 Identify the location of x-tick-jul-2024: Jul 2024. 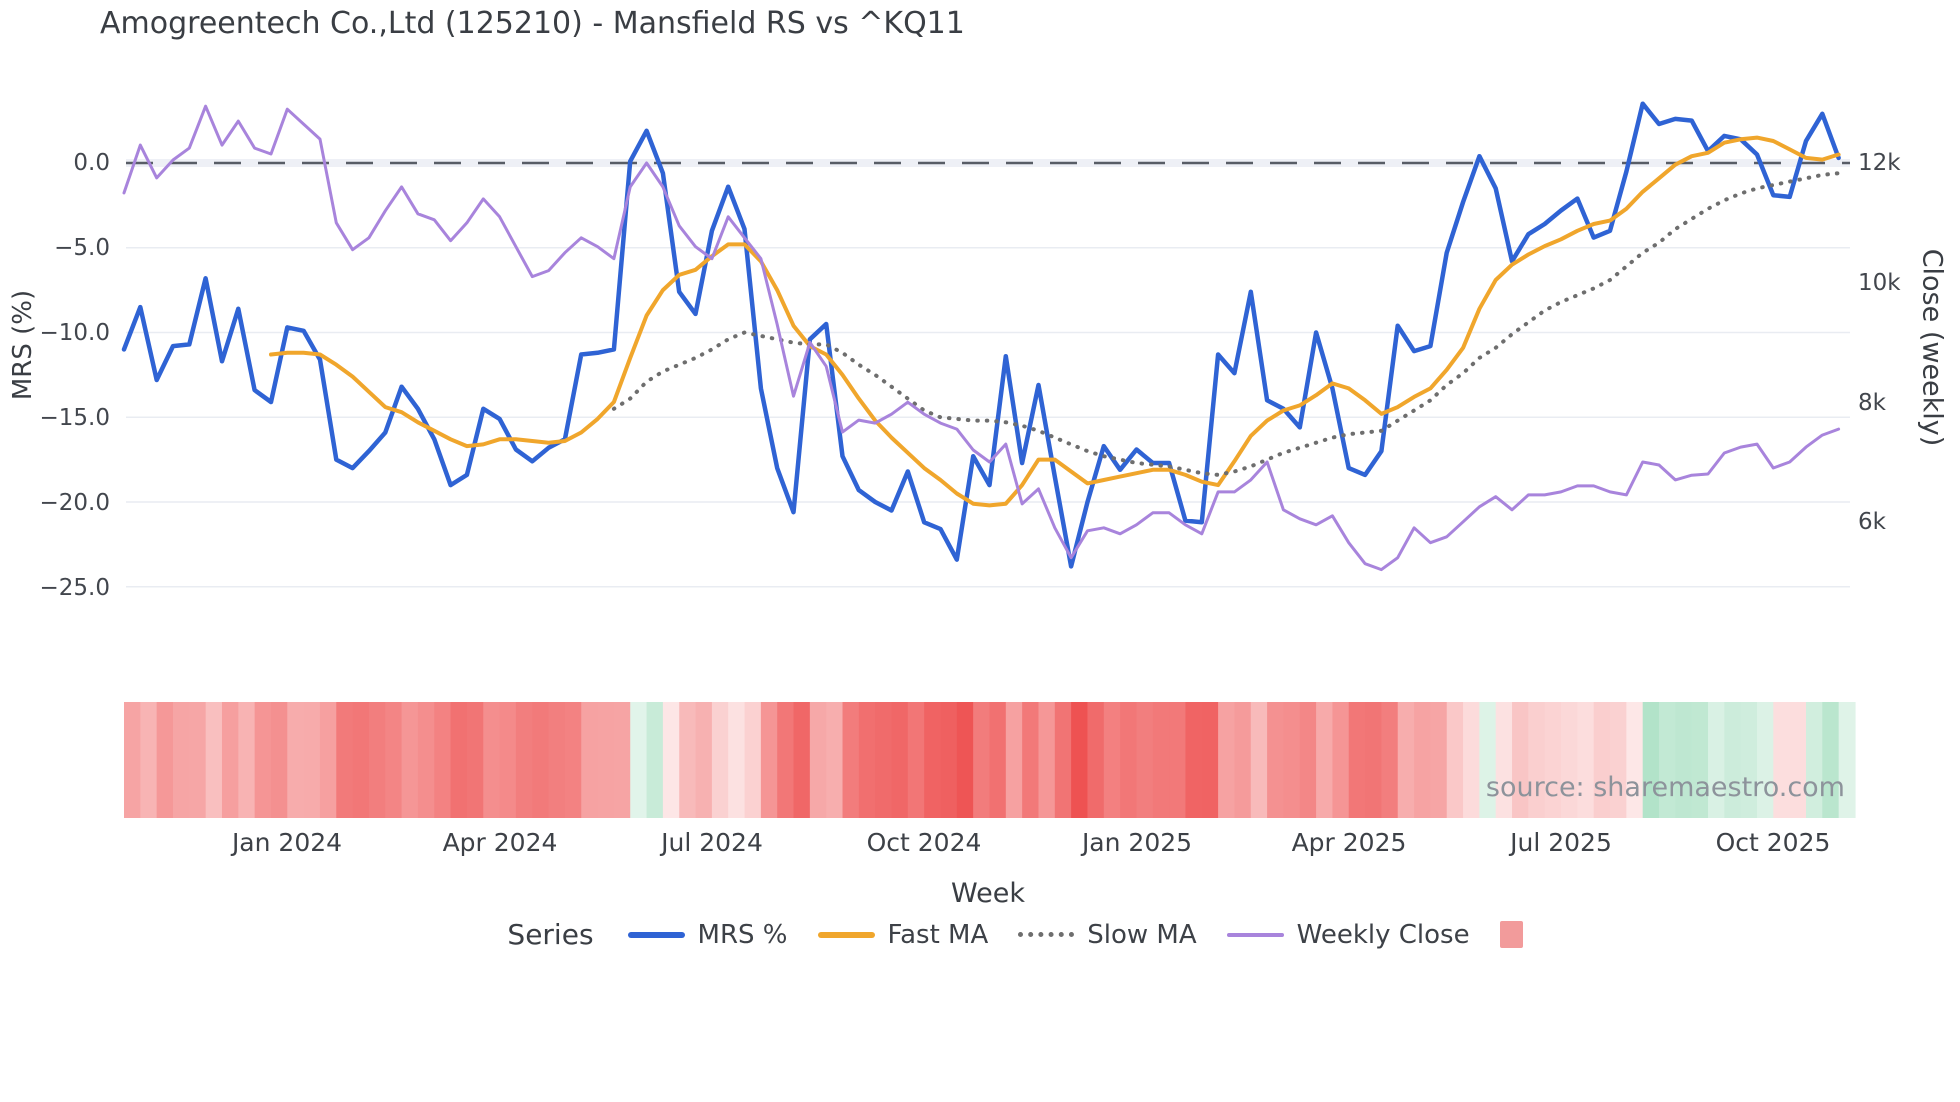
(712, 842).